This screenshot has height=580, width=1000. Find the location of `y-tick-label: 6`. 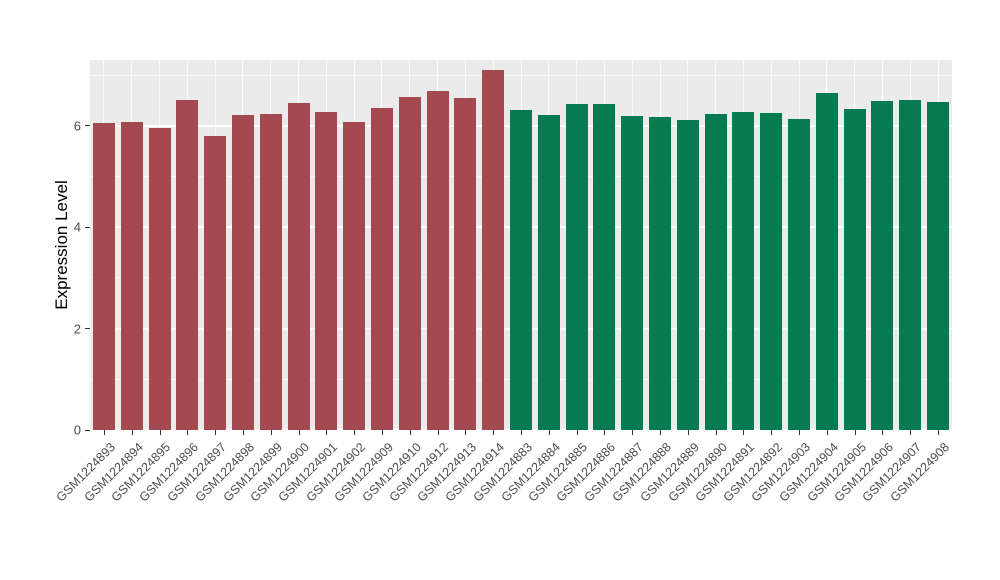

y-tick-label: 6 is located at coordinates (77, 126).